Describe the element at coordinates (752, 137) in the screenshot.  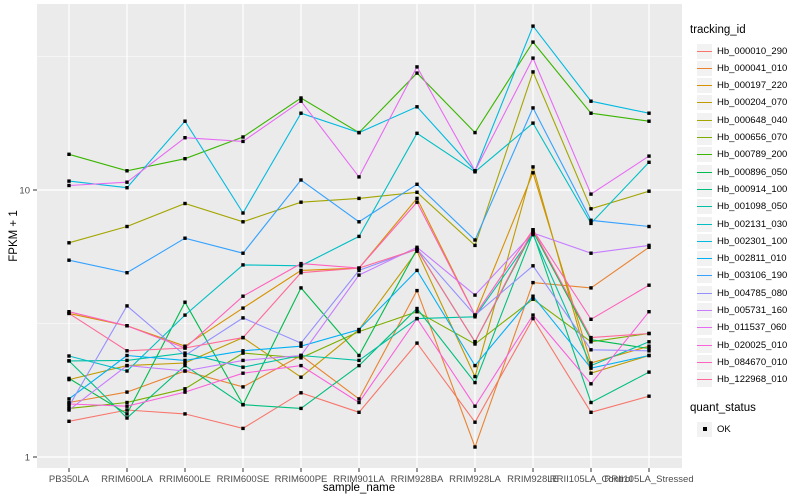
I see `legend-item-label: Hb_000656_070` at that location.